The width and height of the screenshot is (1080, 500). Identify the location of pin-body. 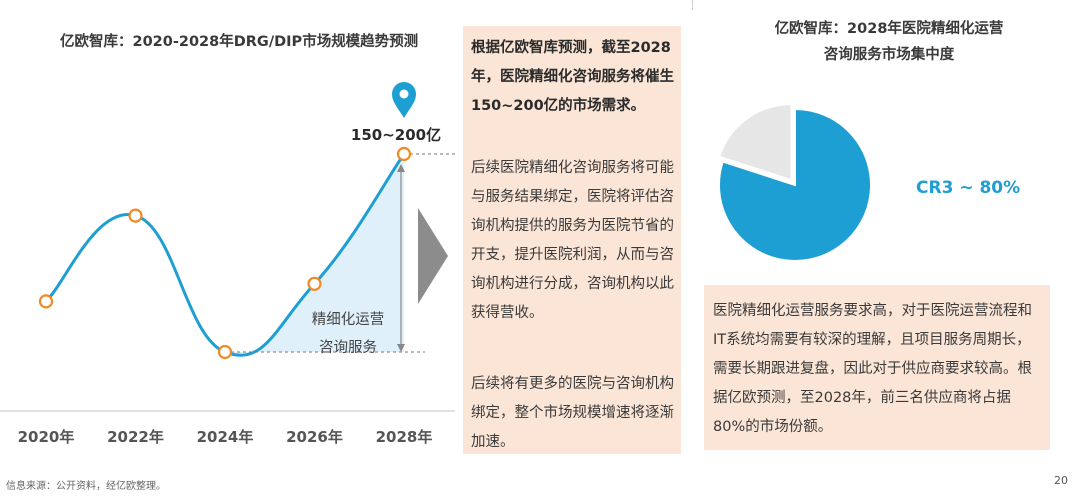
(404, 100).